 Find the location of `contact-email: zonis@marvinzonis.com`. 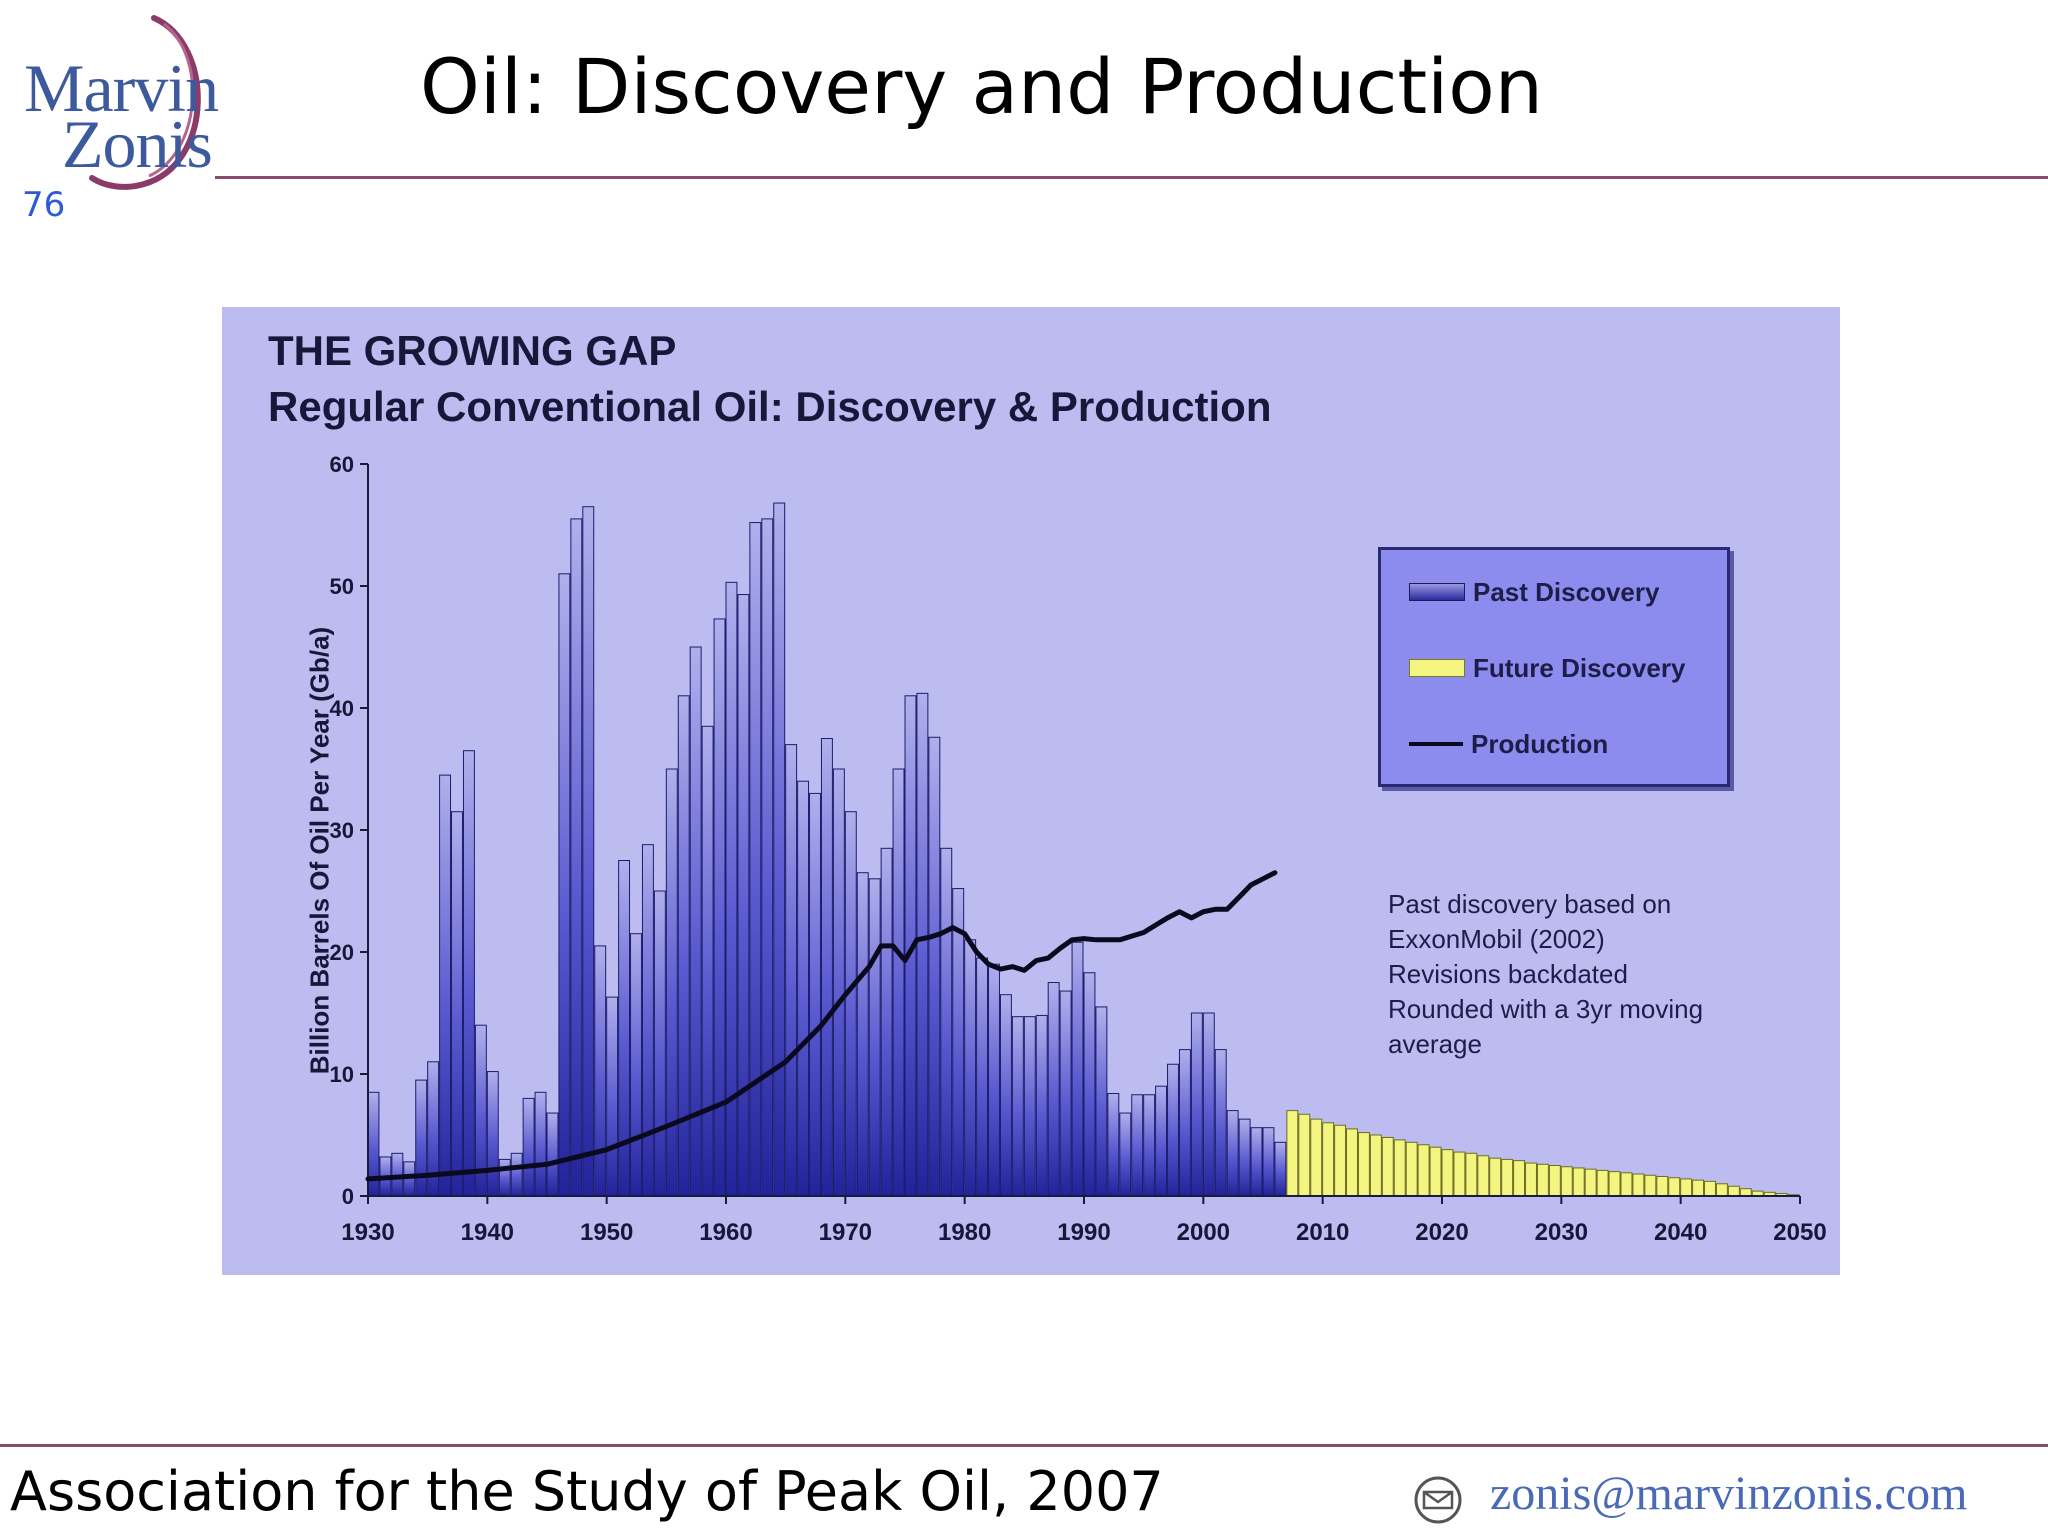

contact-email: zonis@marvinzonis.com is located at coordinates (1729, 1493).